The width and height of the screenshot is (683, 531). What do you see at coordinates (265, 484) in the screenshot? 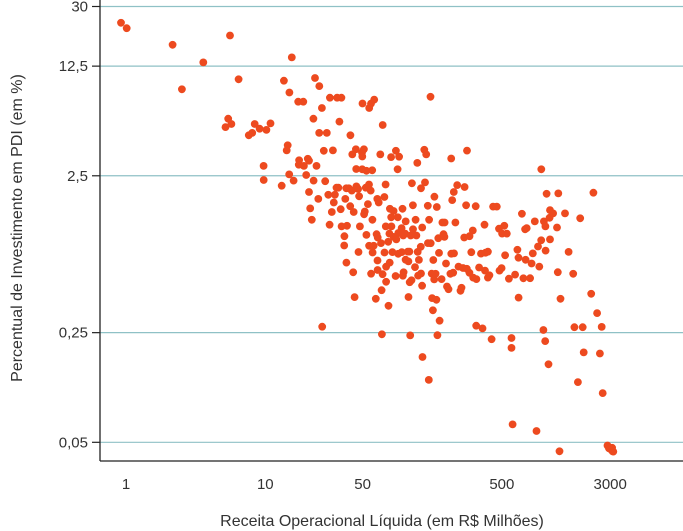
I see `x-tick-label: 10` at bounding box center [265, 484].